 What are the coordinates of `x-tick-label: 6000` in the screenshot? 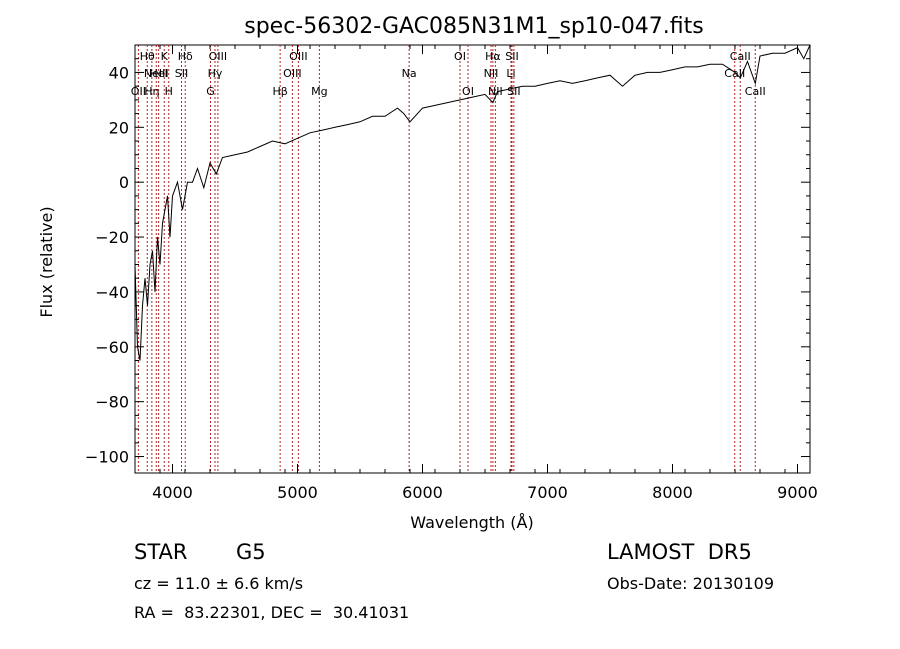 It's located at (422, 492).